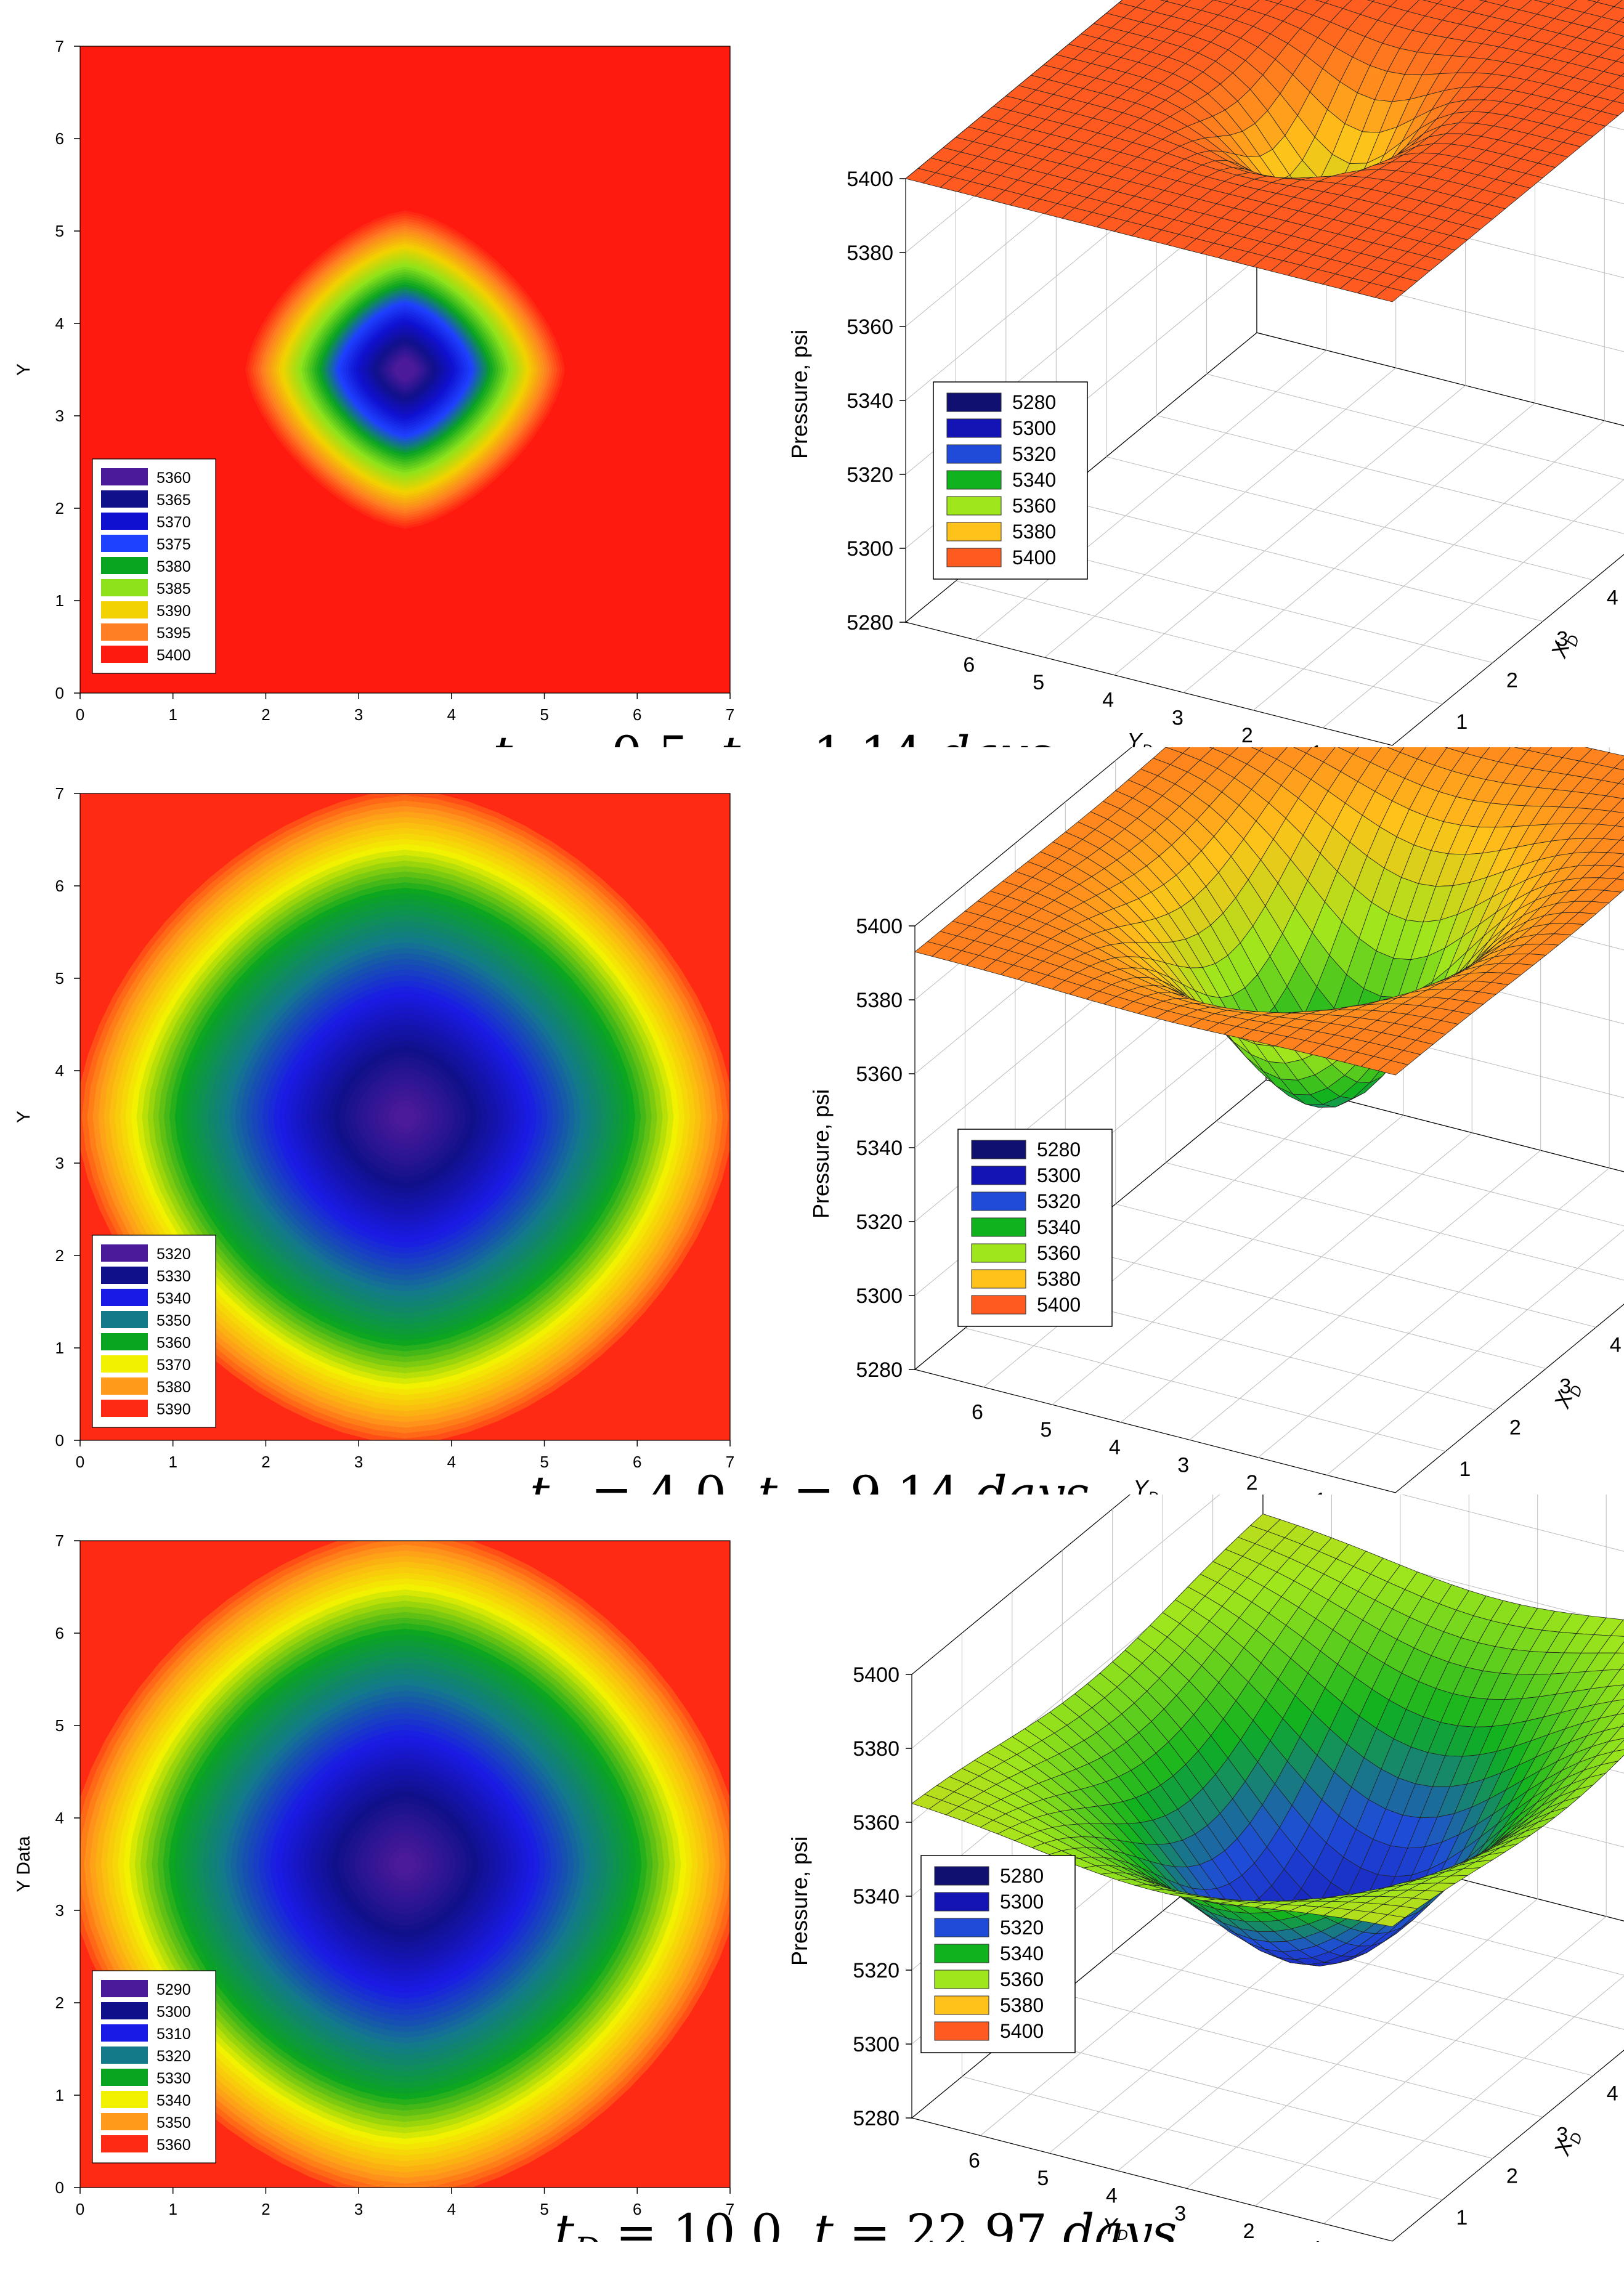  Describe the element at coordinates (59, 1070) in the screenshot. I see `y-tick-label: 4` at that location.